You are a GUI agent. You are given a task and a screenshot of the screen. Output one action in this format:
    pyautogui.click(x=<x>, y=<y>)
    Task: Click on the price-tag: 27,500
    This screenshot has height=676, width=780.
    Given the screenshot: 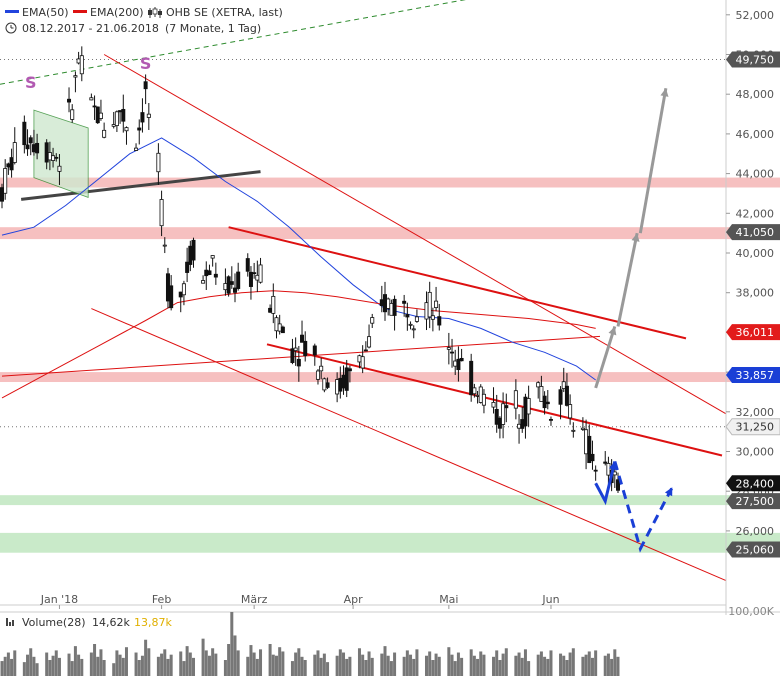 What is the action you would take?
    pyautogui.click(x=753, y=501)
    